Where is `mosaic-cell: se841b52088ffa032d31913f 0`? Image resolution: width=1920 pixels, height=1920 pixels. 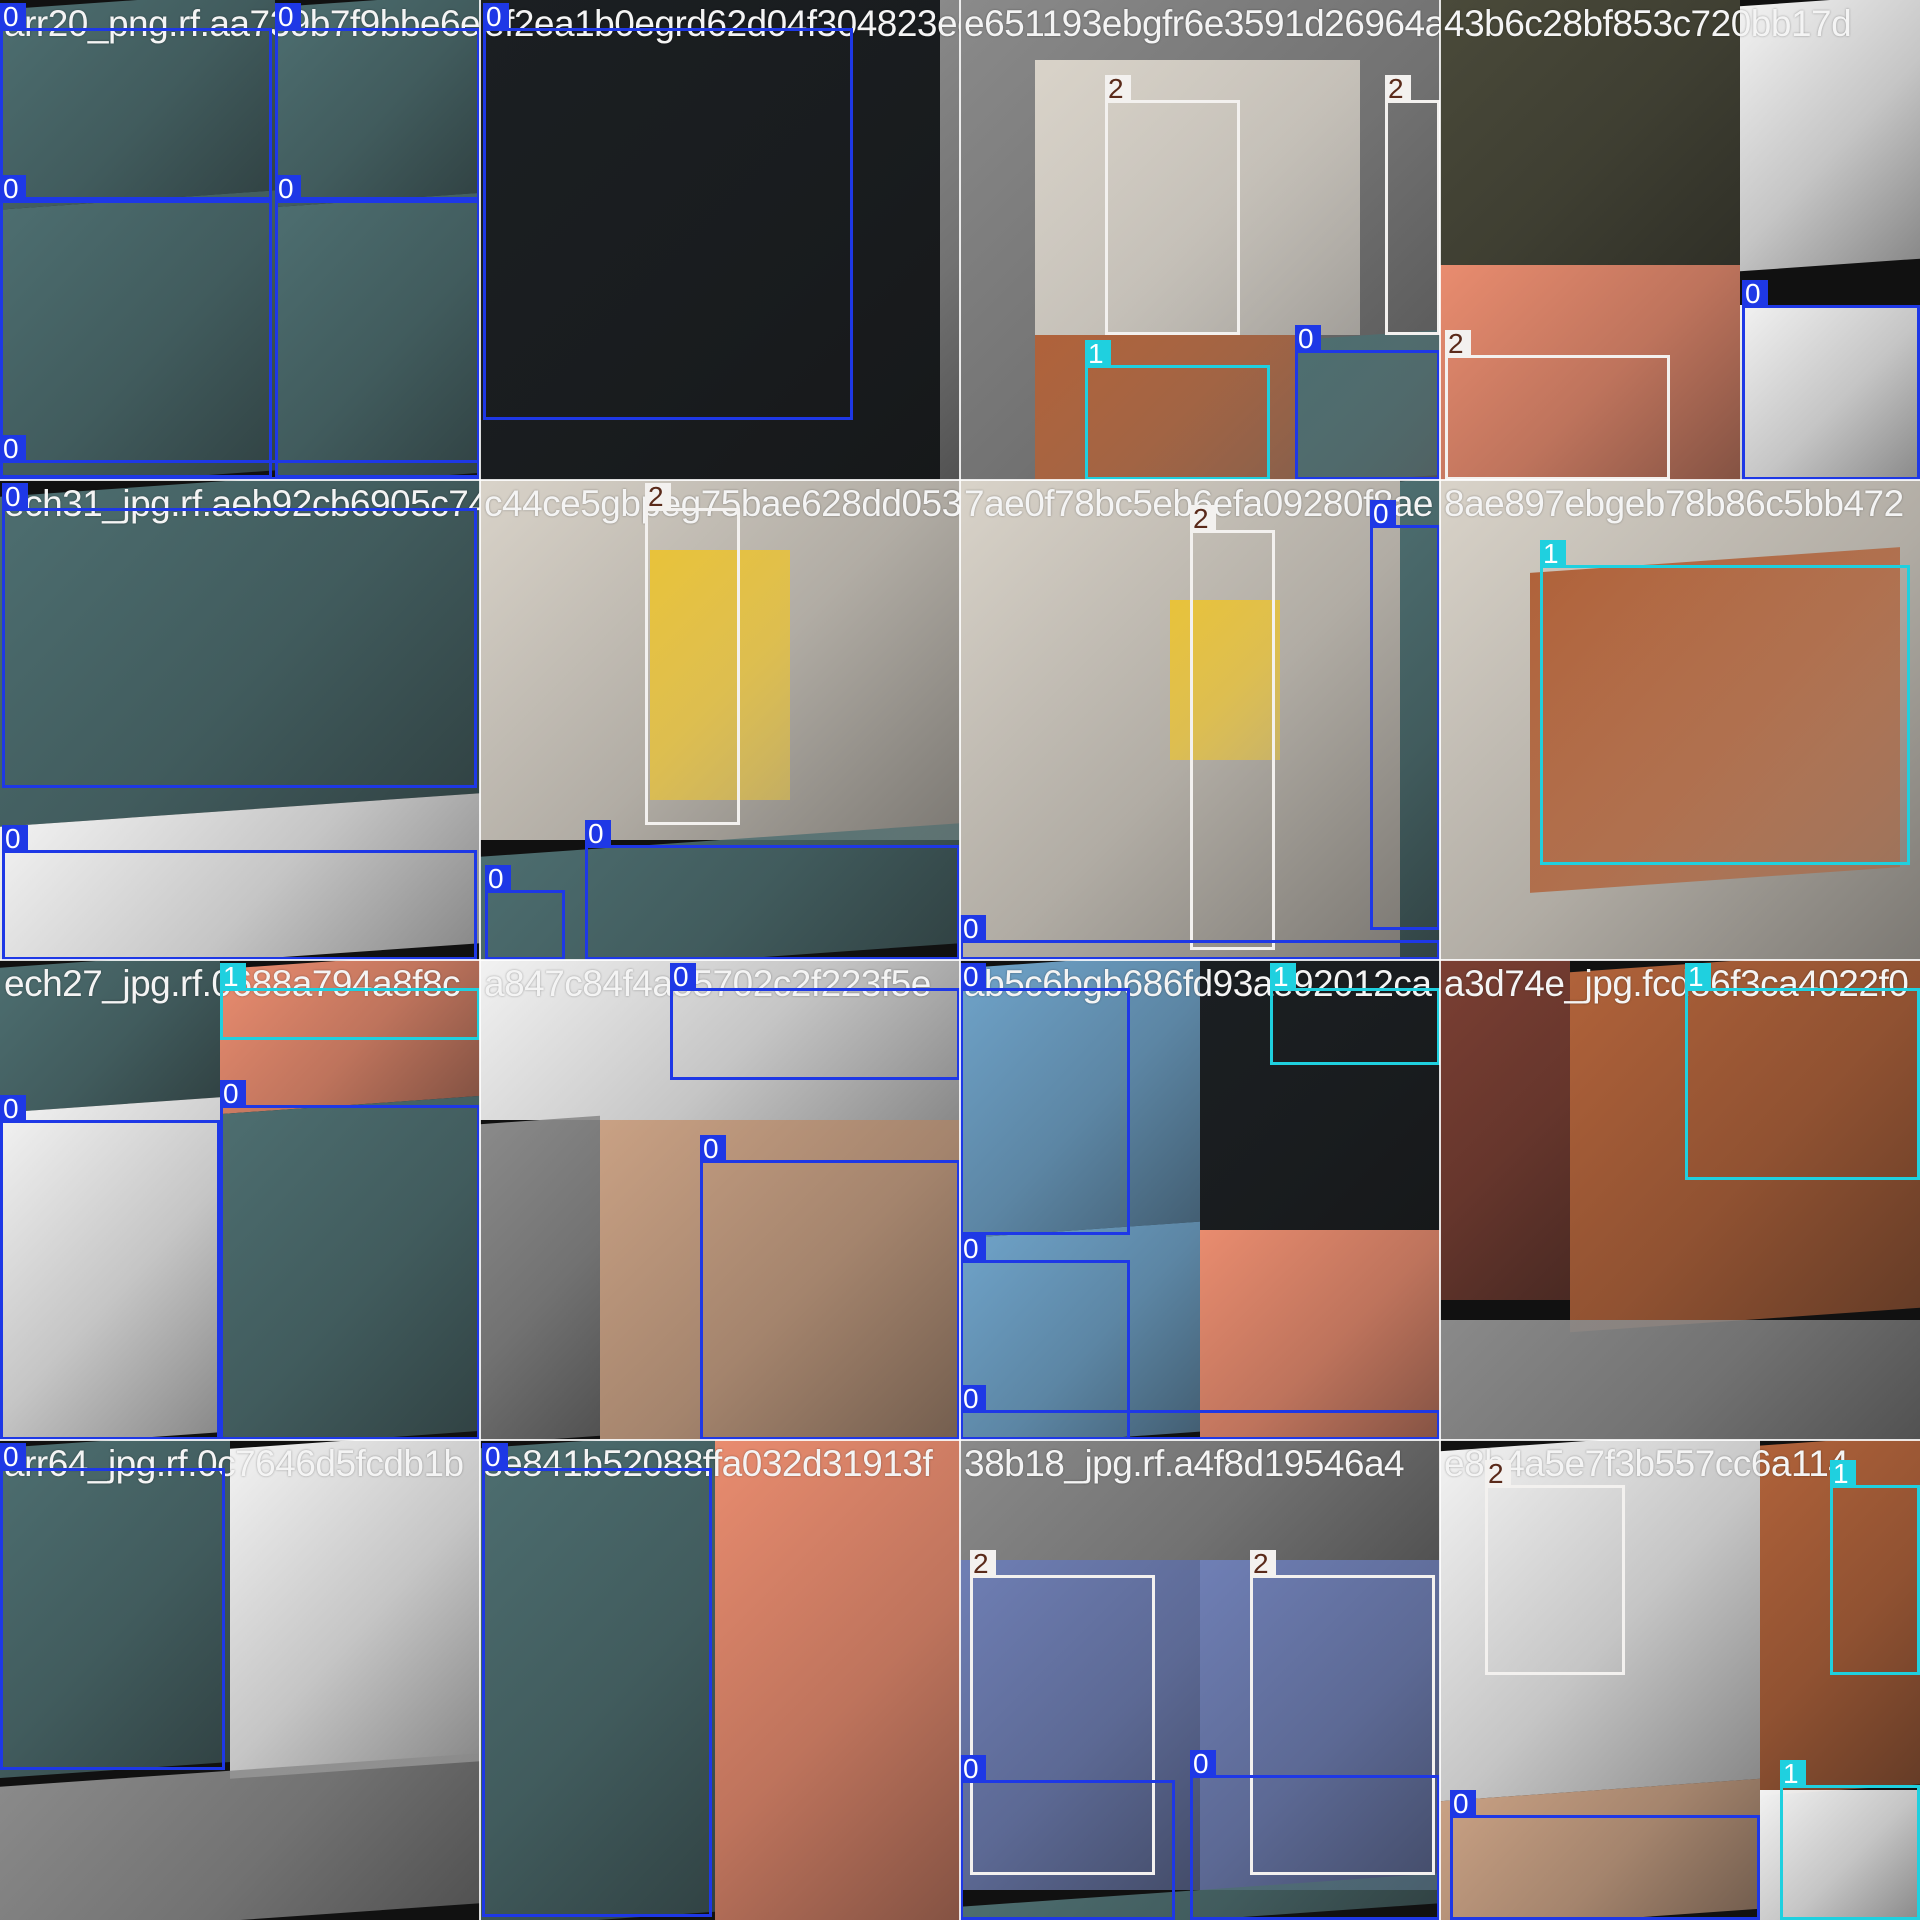
mosaic-cell: se841b52088ffa032d31913f 0 is located at coordinates (720, 1680).